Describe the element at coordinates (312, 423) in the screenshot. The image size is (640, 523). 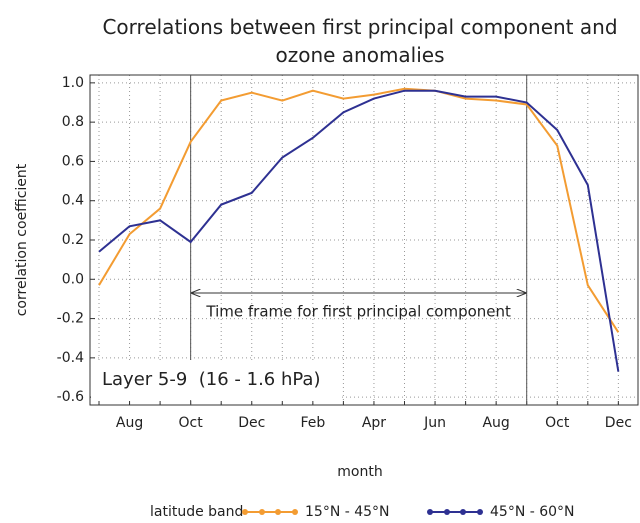
I see `x-tick-label: Feb` at that location.